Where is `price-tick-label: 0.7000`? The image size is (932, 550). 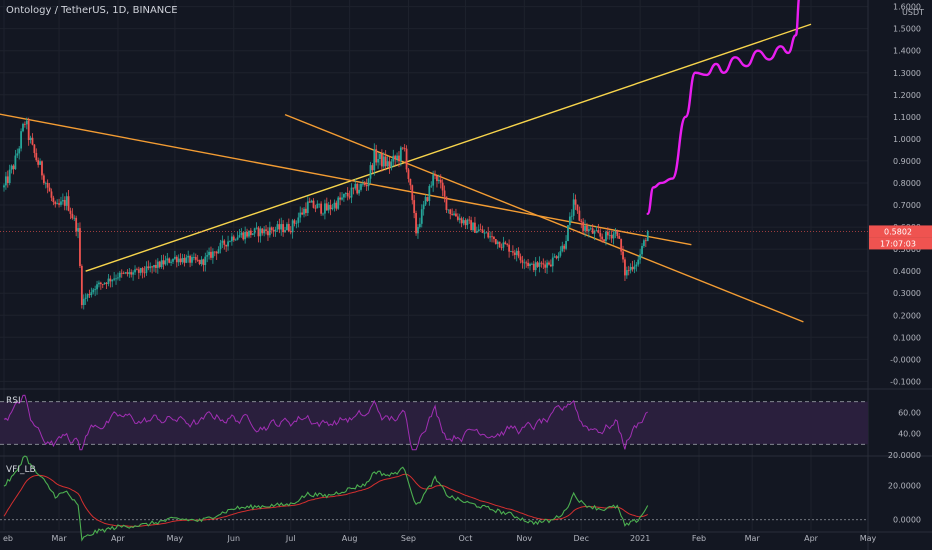
price-tick-label: 0.7000 is located at coordinates (907, 205).